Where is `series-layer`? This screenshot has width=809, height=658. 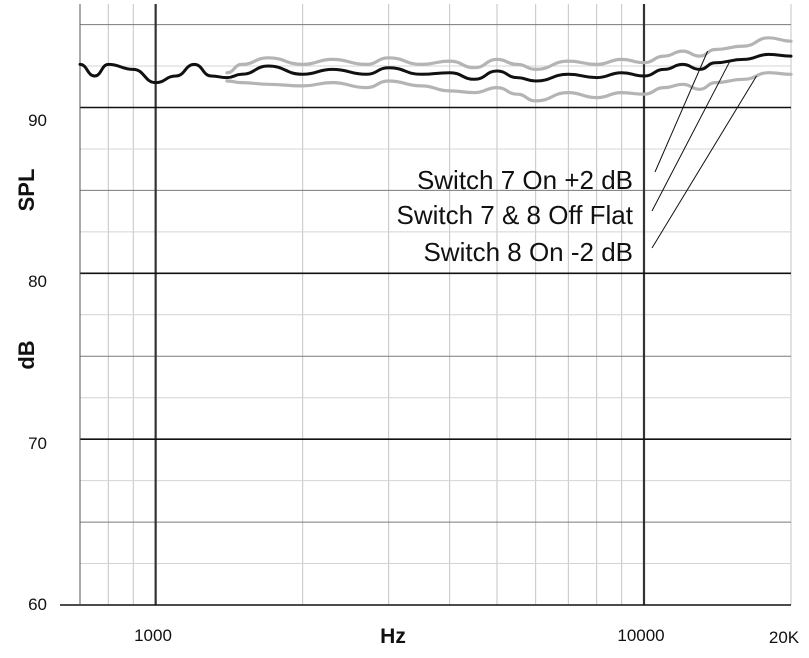 series-layer is located at coordinates (435, 69).